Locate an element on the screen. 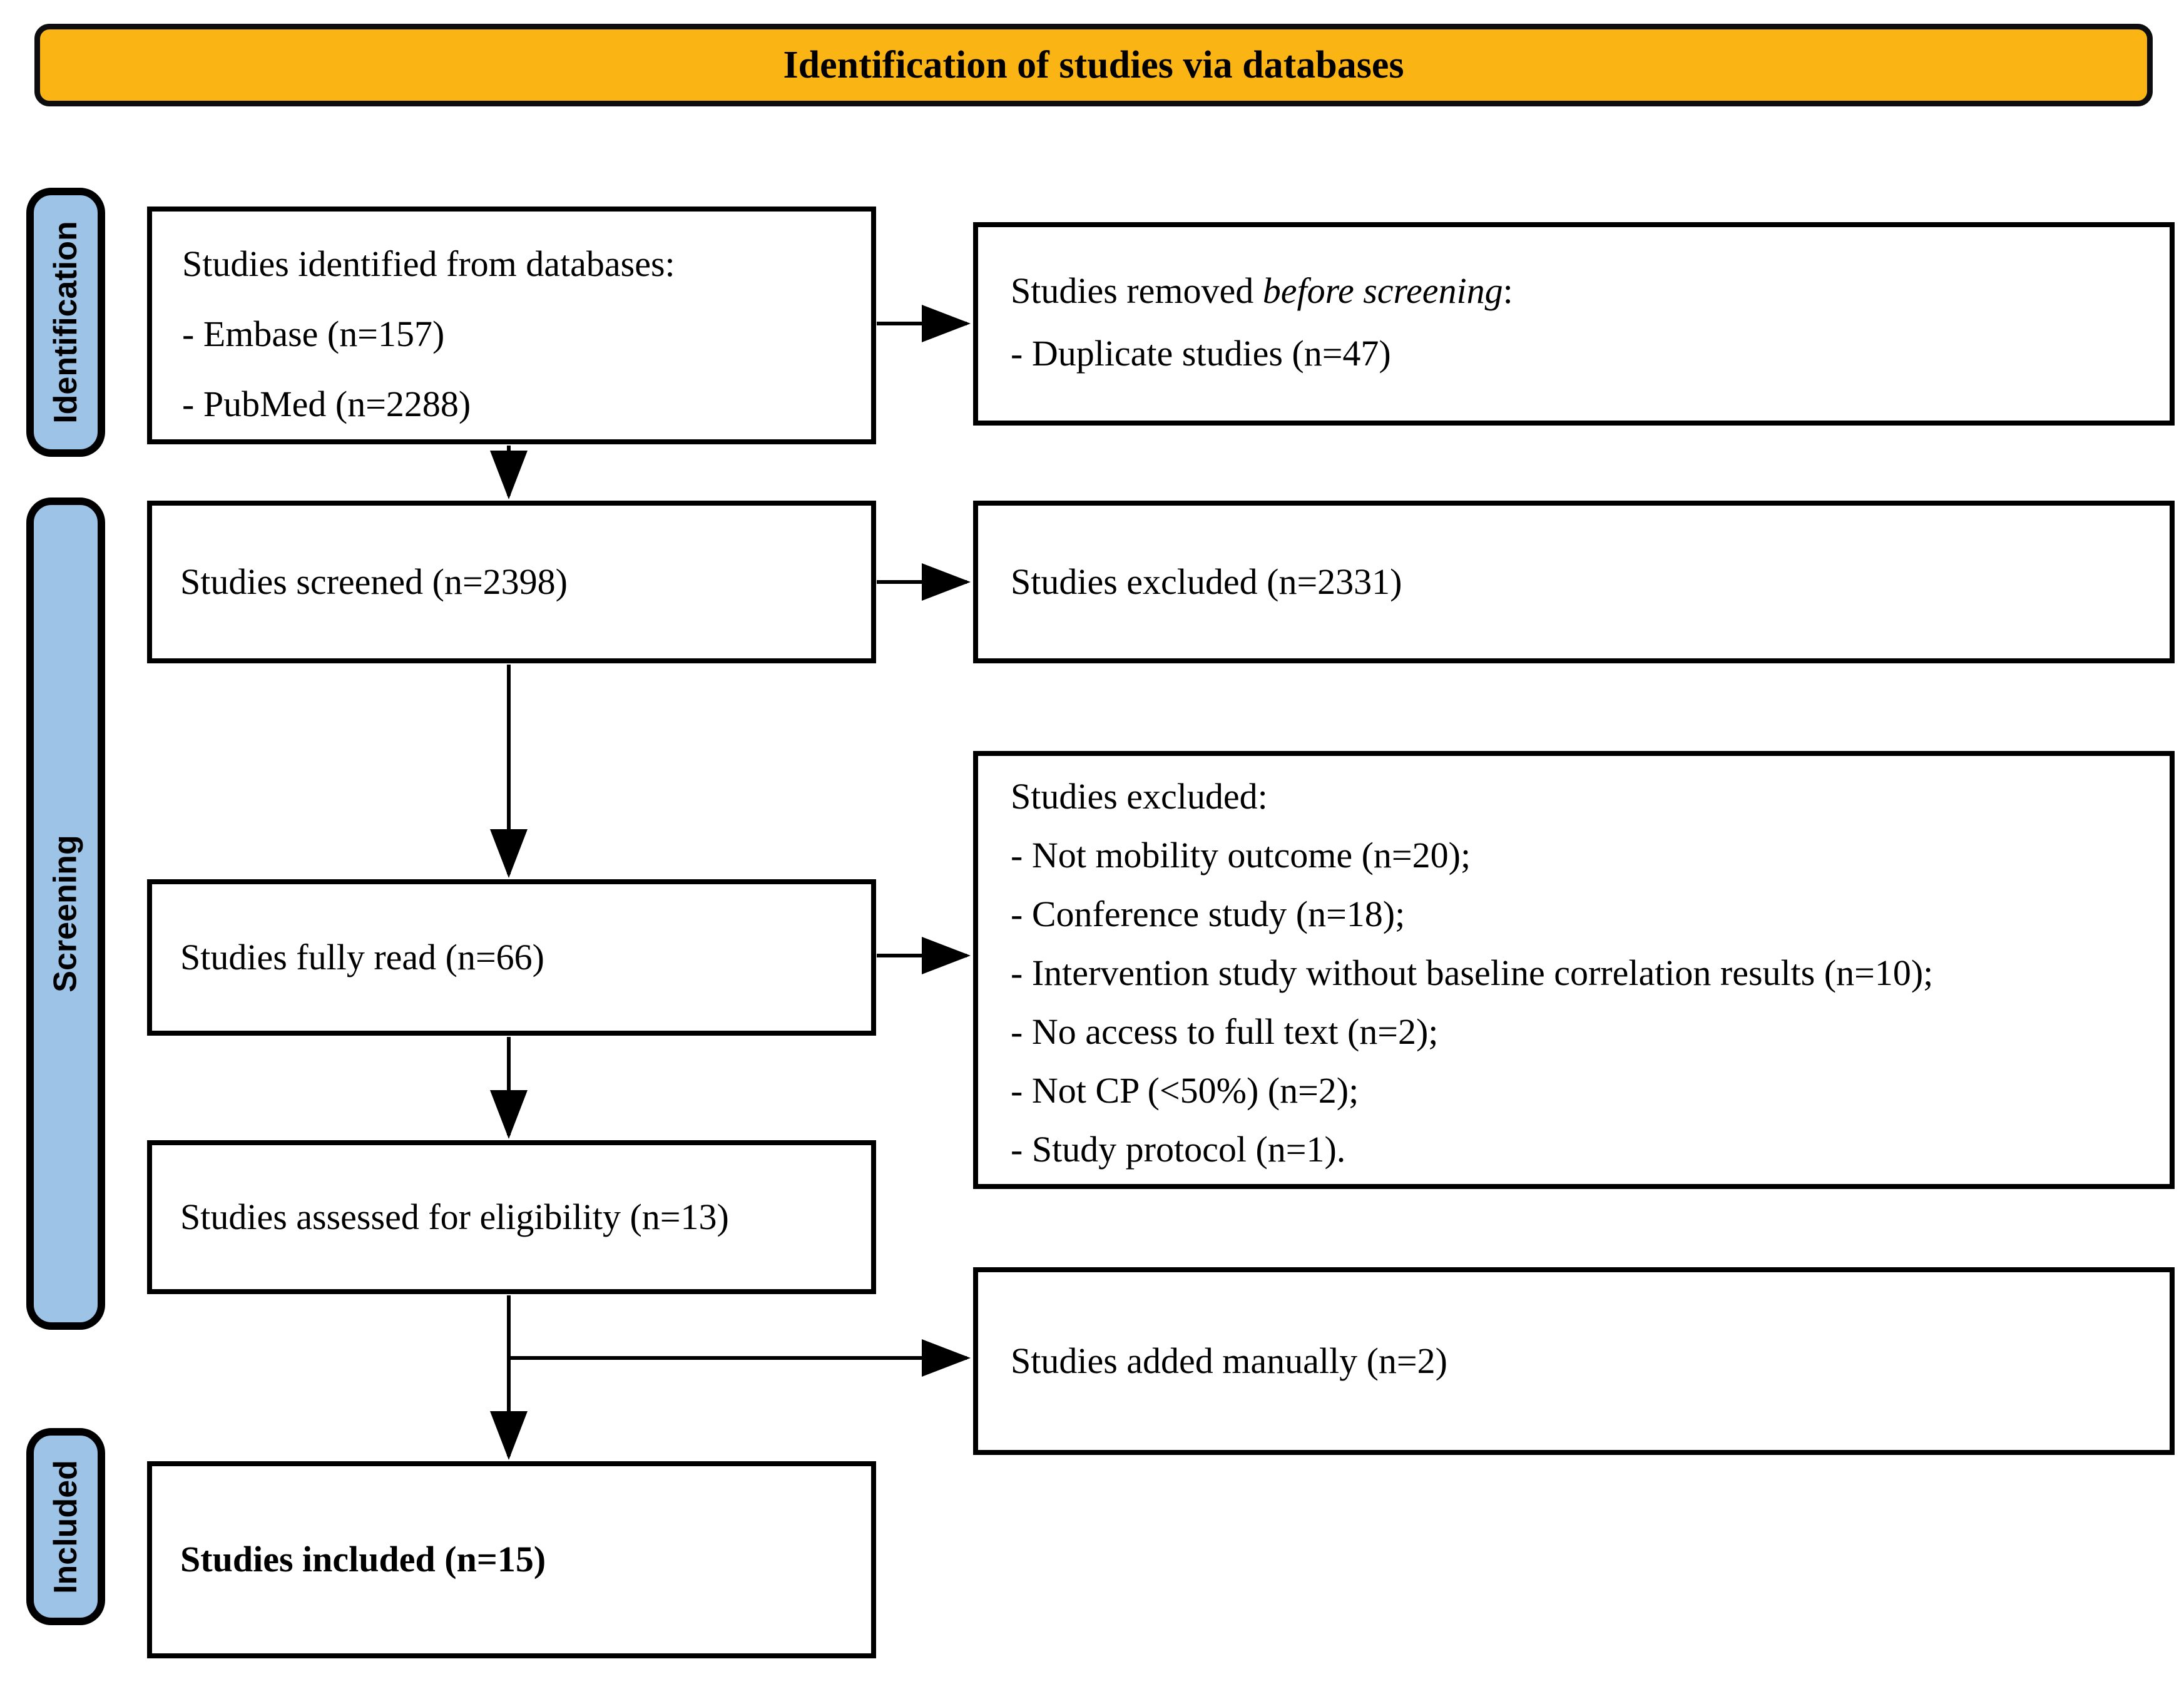 The image size is (2184, 1684). box-studies-excluded-screening: Studies excluded (n=2331) is located at coordinates (1574, 582).